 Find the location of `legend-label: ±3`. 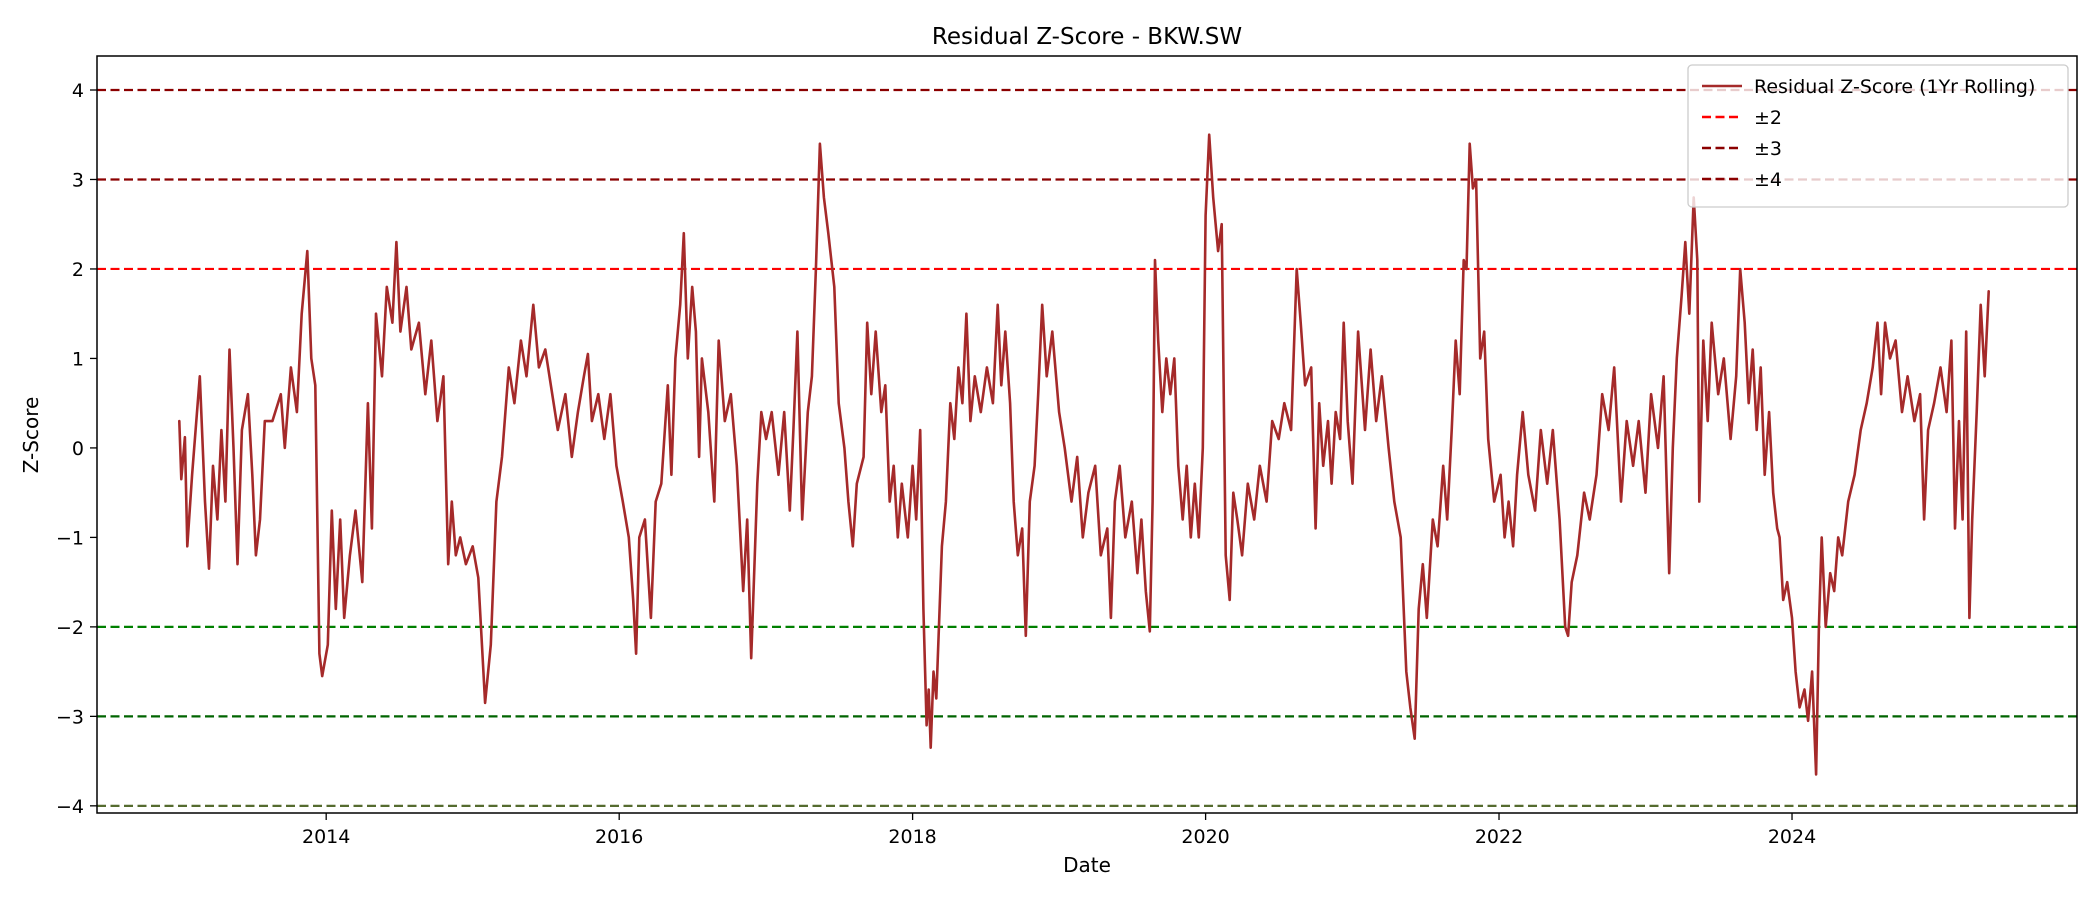

legend-label: ±3 is located at coordinates (1768, 149).